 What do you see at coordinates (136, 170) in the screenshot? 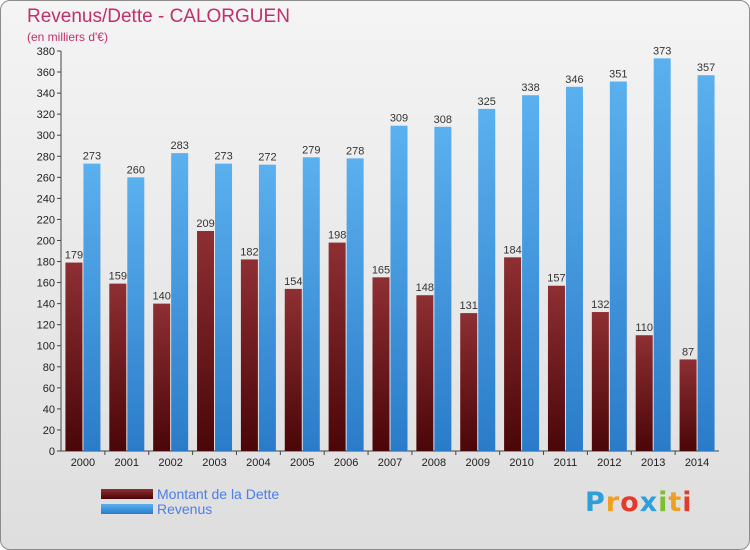
I see `data-label: 260` at bounding box center [136, 170].